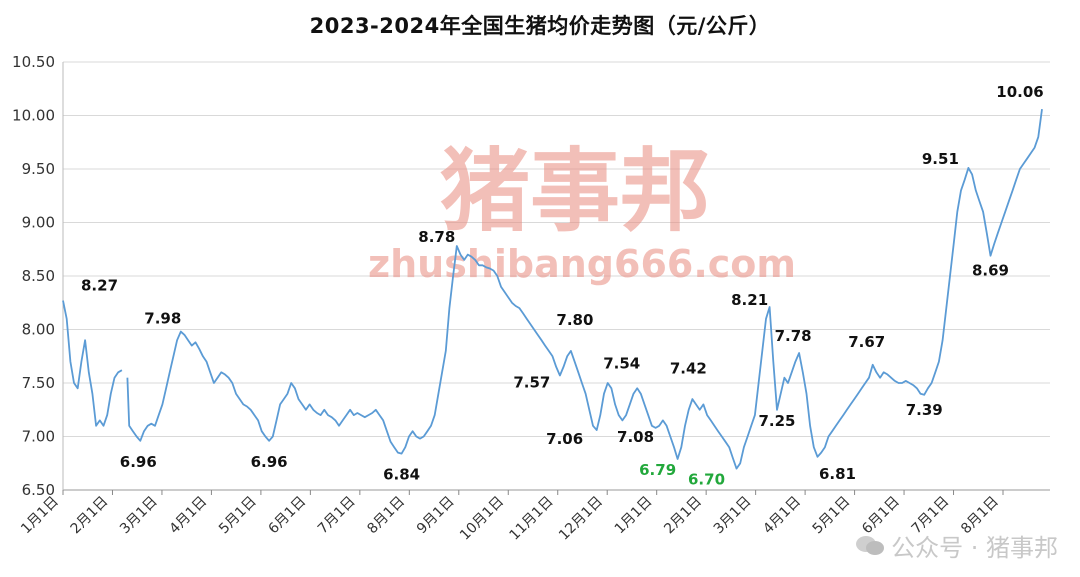 This screenshot has height=577, width=1080. What do you see at coordinates (33, 116) in the screenshot?
I see `y-tick-label: 10.00` at bounding box center [33, 116].